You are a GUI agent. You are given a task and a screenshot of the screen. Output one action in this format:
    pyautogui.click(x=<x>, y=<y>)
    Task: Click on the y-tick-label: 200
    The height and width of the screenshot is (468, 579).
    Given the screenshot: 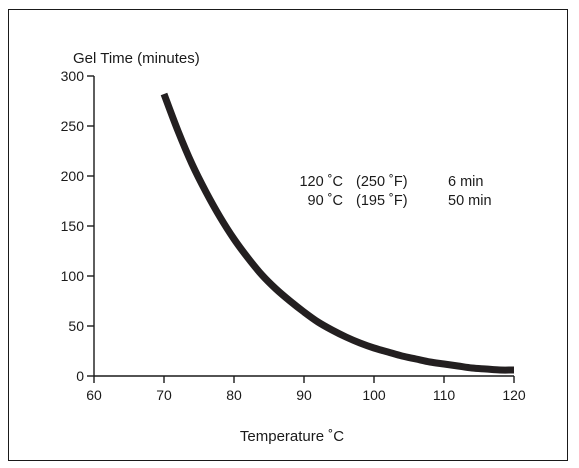 What is the action you would take?
    pyautogui.click(x=73, y=176)
    